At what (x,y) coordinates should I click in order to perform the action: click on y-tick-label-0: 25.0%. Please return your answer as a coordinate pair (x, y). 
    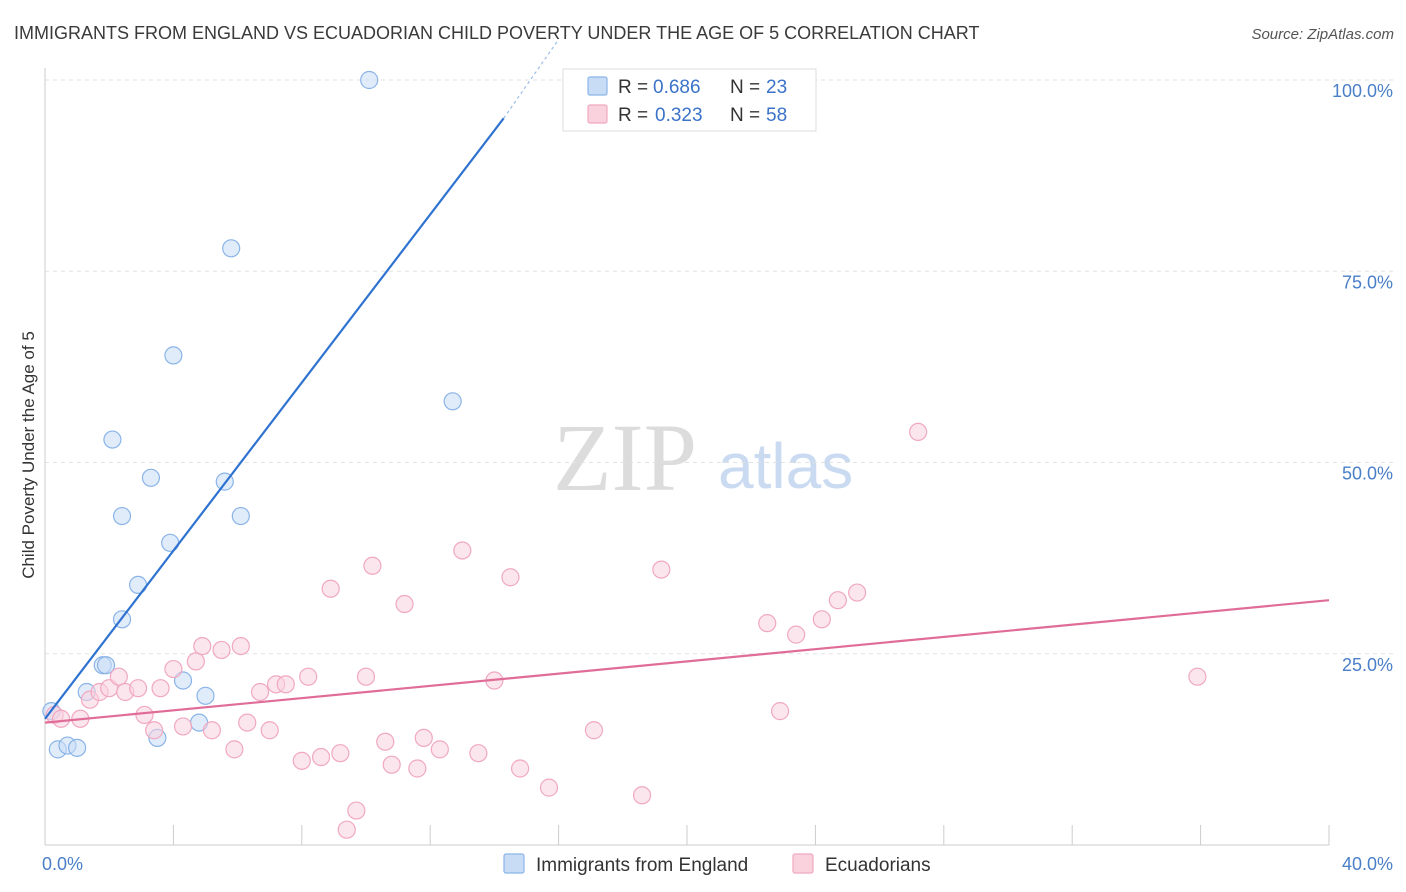
    Looking at the image, I should click on (1367, 665).